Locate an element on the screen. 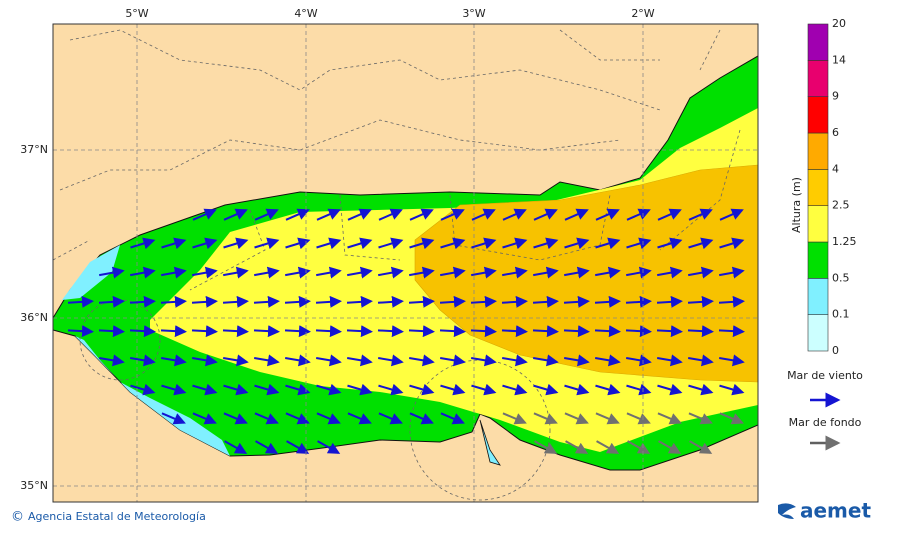 Image resolution: width=900 pixels, height=533 pixels. colorbar-label: 1.25 is located at coordinates (844, 241).